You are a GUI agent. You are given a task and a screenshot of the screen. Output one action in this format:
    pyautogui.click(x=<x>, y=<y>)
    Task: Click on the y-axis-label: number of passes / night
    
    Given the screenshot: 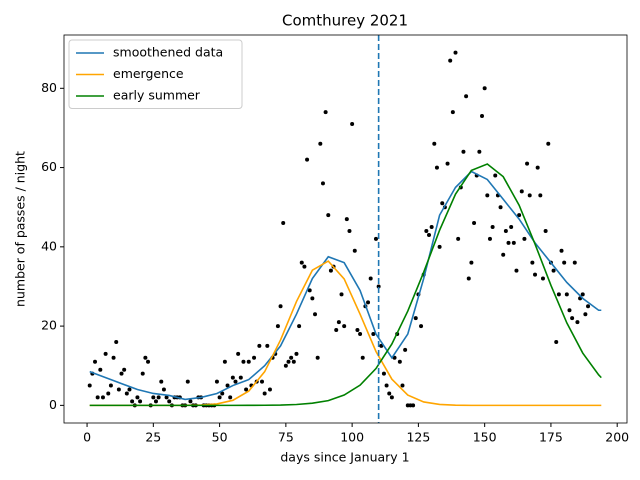 What is the action you would take?
    pyautogui.click(x=20, y=229)
    